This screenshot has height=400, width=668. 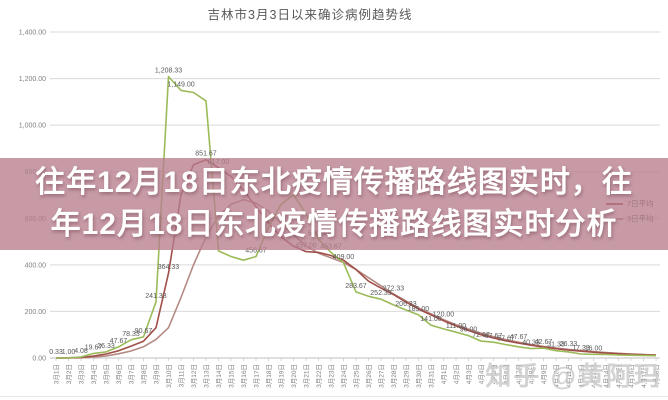 What do you see at coordinates (269, 376) in the screenshot?
I see `svg-text: 3月18日` at bounding box center [269, 376].